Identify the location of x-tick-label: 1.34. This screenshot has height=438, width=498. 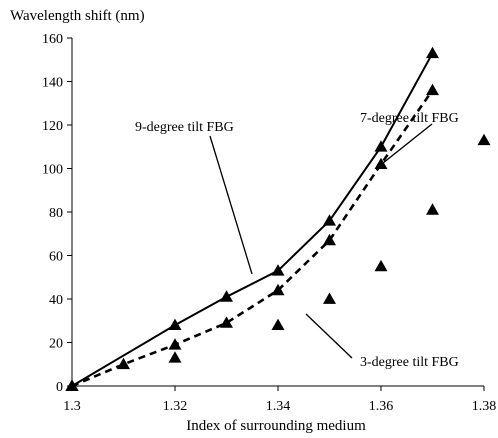
(278, 406).